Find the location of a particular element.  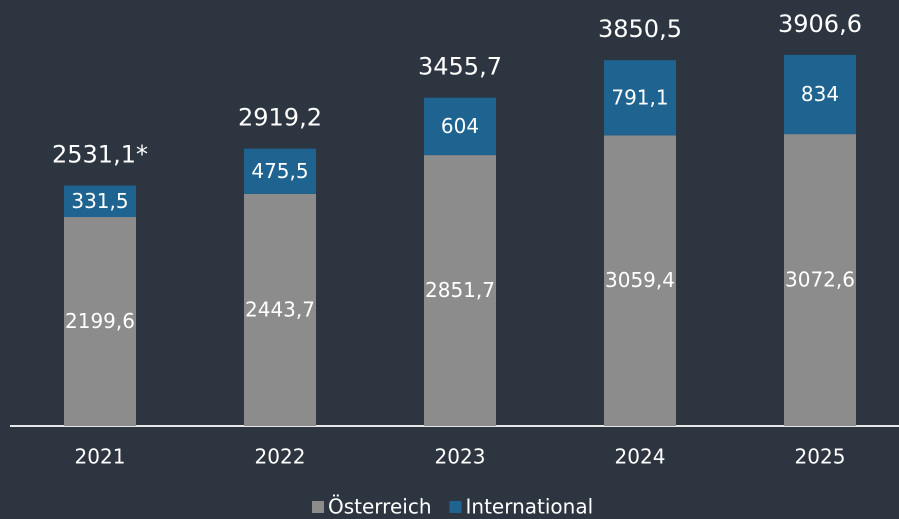

value-label: 2199,6 is located at coordinates (100, 321).